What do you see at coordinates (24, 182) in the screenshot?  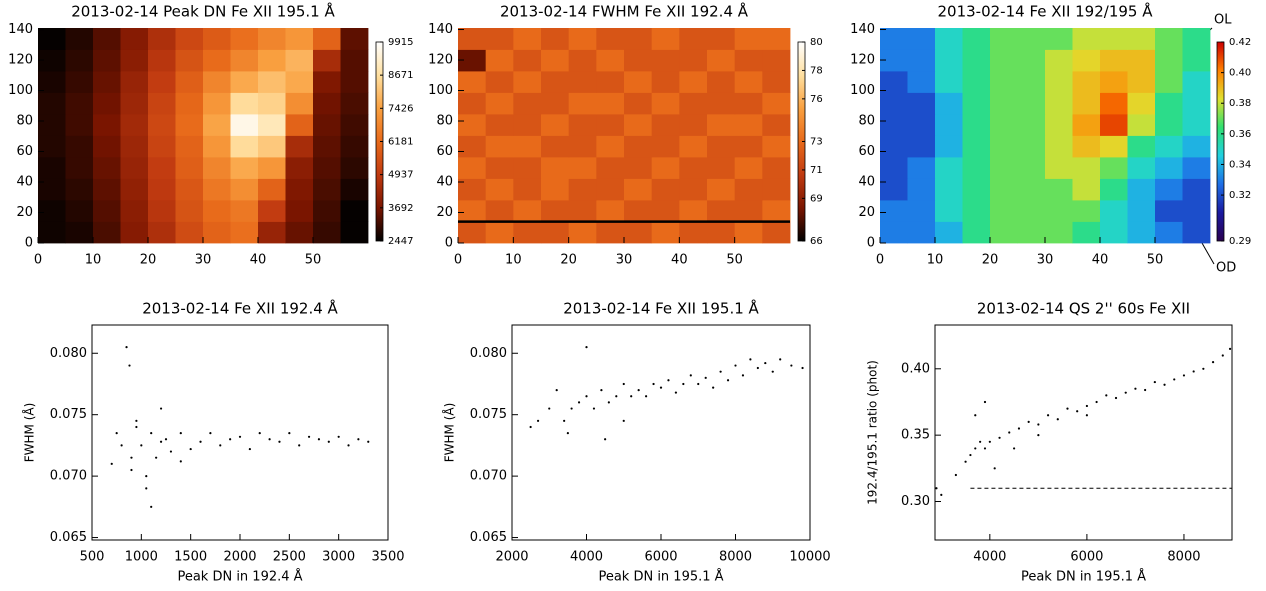 I see `y-tick-label: 40` at bounding box center [24, 182].